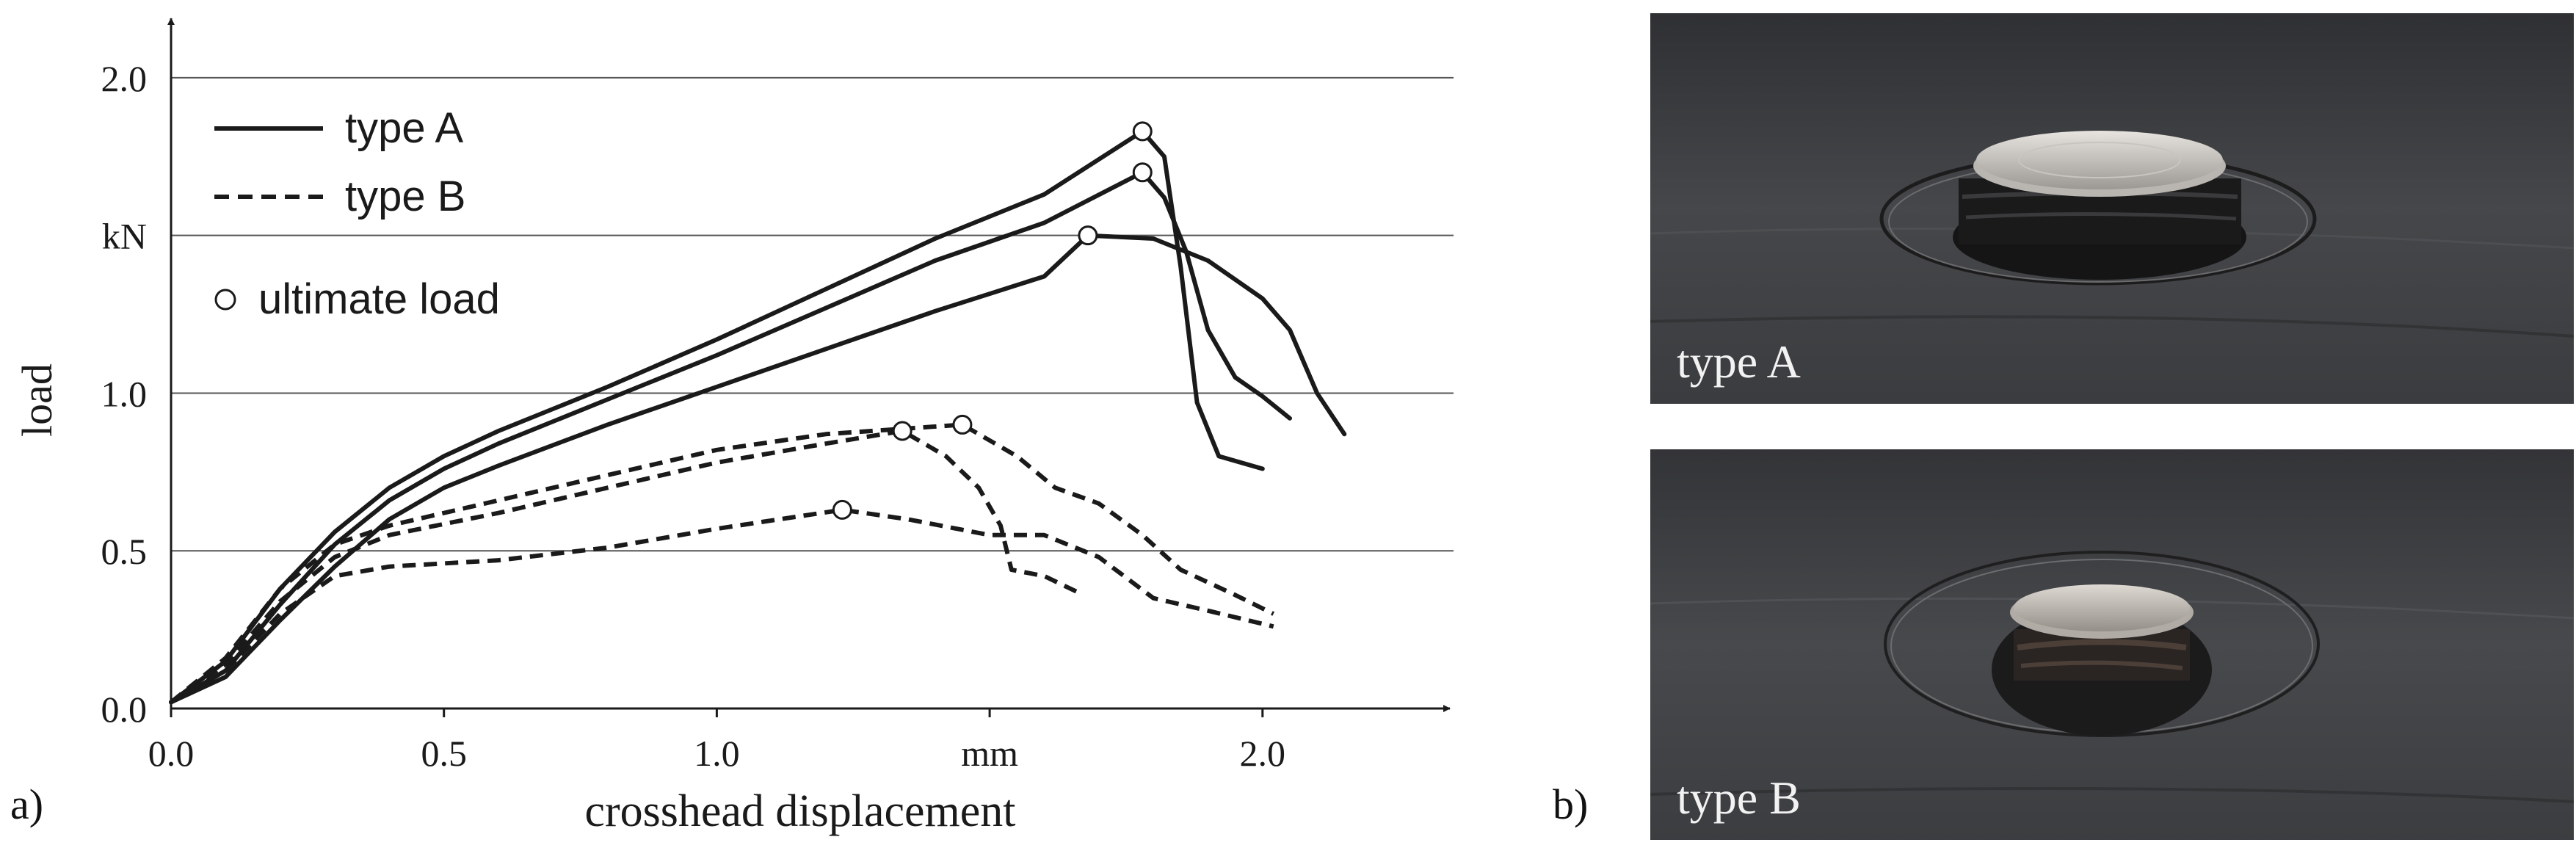 The image size is (2576, 859). What do you see at coordinates (27, 804) in the screenshot?
I see `panel-label-a: a)` at bounding box center [27, 804].